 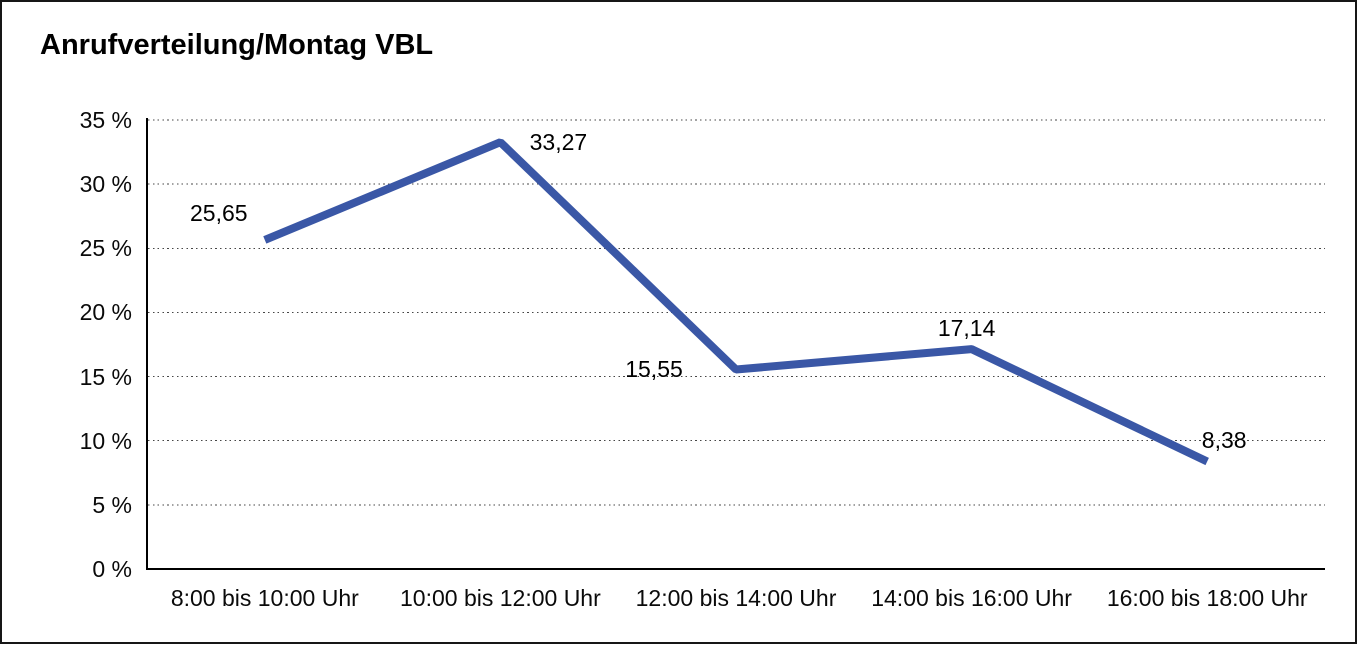 What do you see at coordinates (112, 504) in the screenshot?
I see `y-tick-label-5: 5 %` at bounding box center [112, 504].